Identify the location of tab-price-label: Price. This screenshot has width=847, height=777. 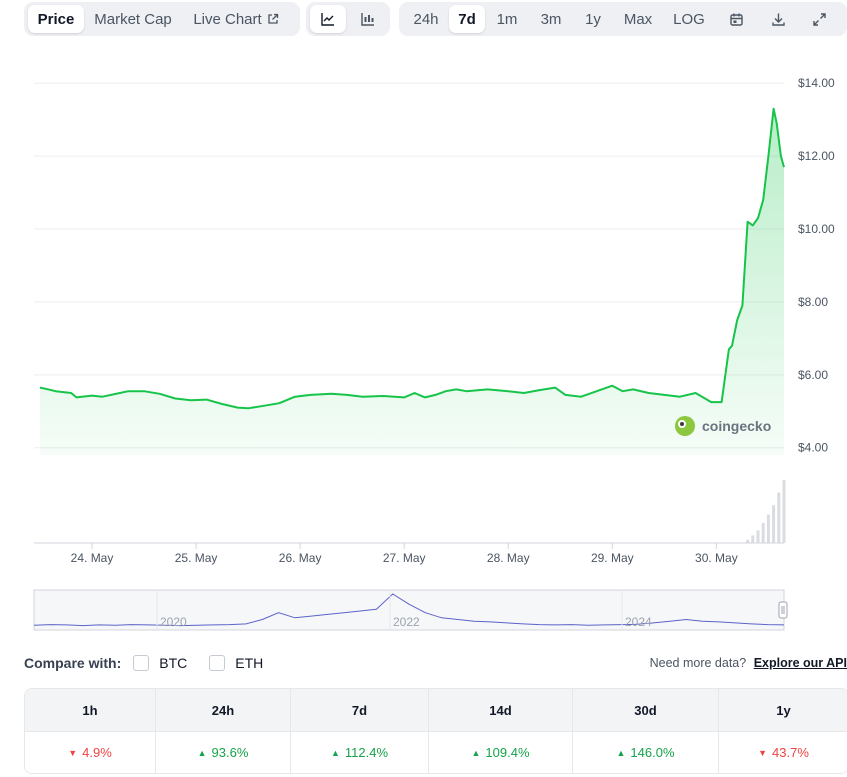
(56, 19).